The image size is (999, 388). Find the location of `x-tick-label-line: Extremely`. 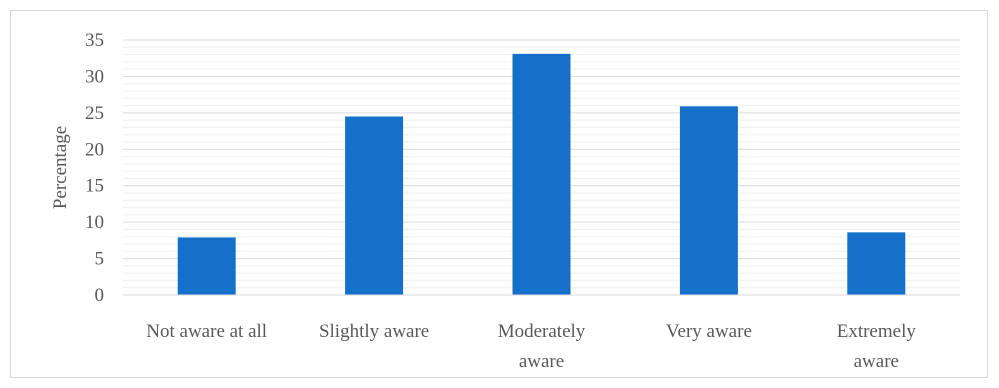

x-tick-label-line: Extremely is located at coordinates (877, 331).